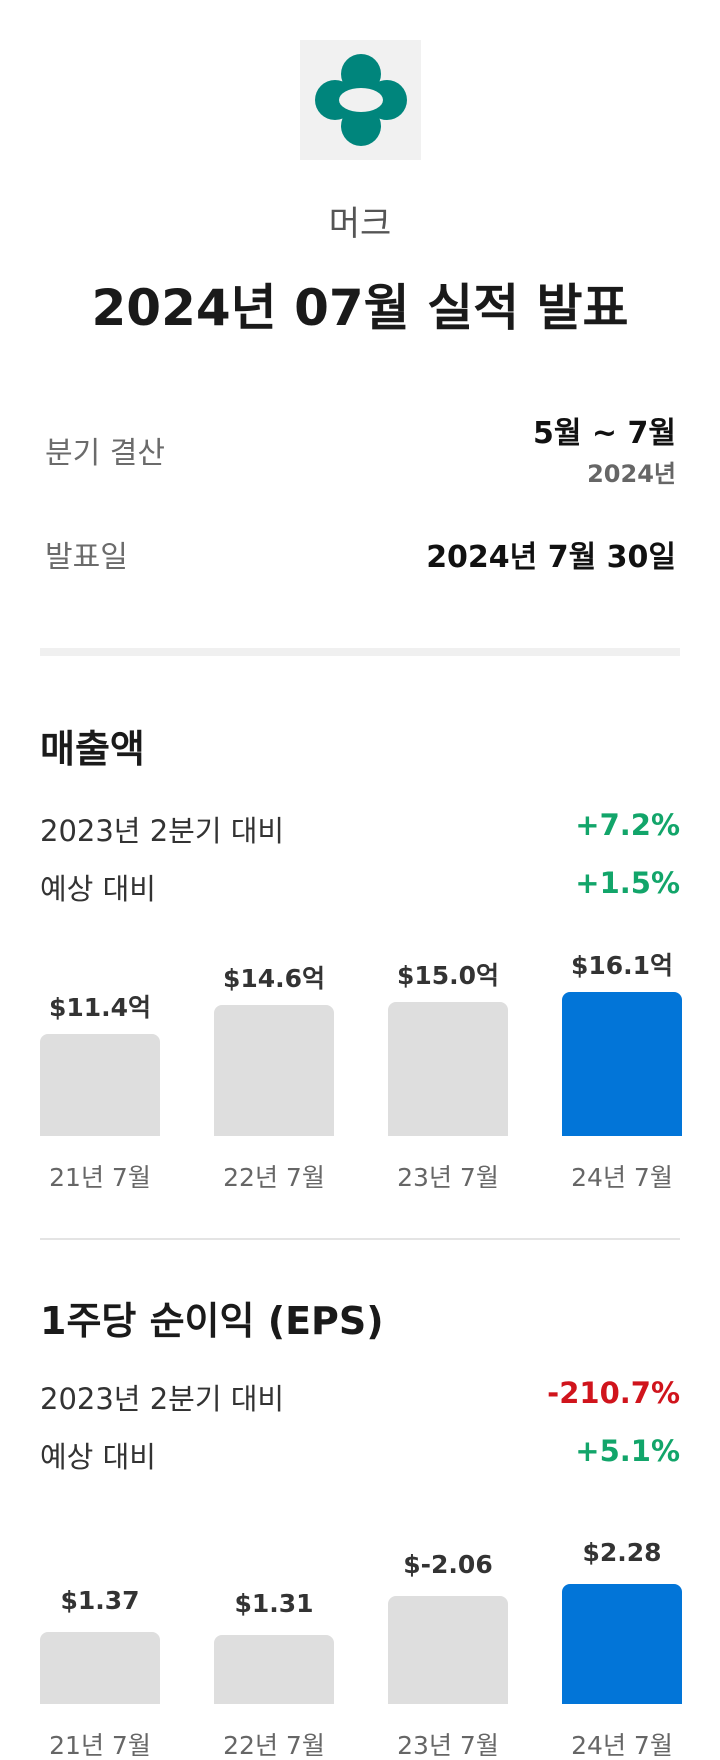 This screenshot has height=1760, width=720. What do you see at coordinates (100, 1745) in the screenshot?
I see `eps-bar-label: 21년 7월` at bounding box center [100, 1745].